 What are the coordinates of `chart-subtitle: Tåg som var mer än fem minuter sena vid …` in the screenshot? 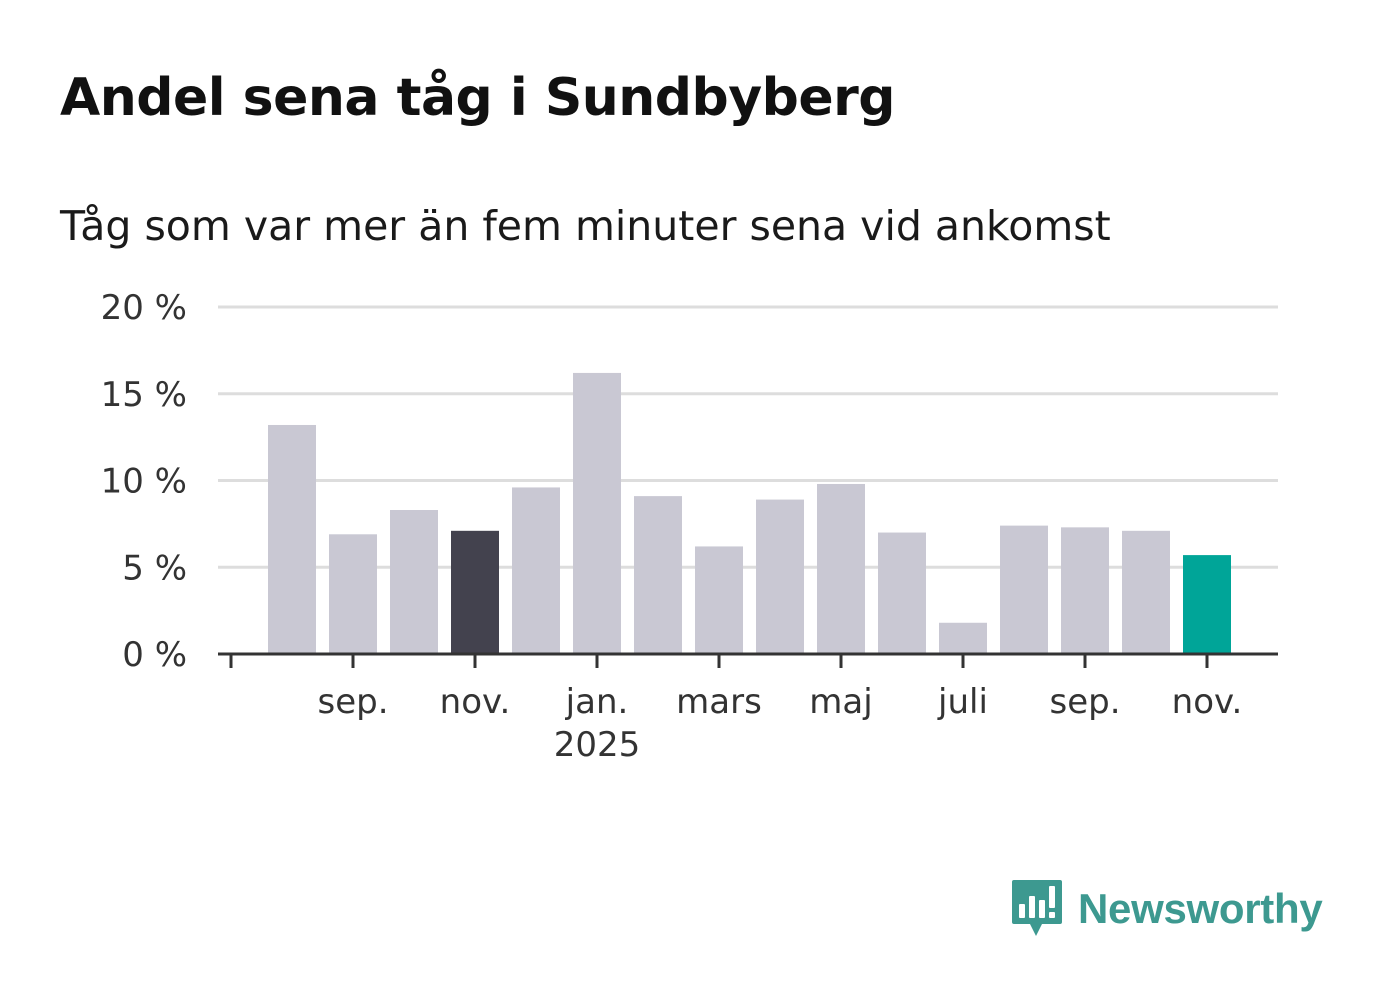 It's located at (585, 226).